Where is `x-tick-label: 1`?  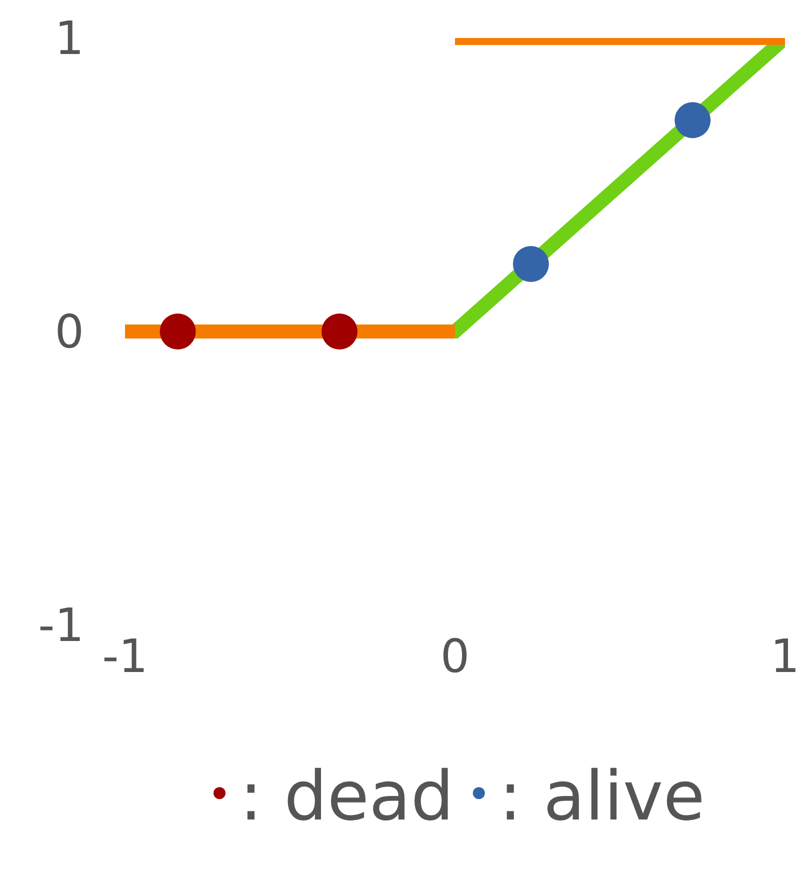
x-tick-label: 1 is located at coordinates (785, 656).